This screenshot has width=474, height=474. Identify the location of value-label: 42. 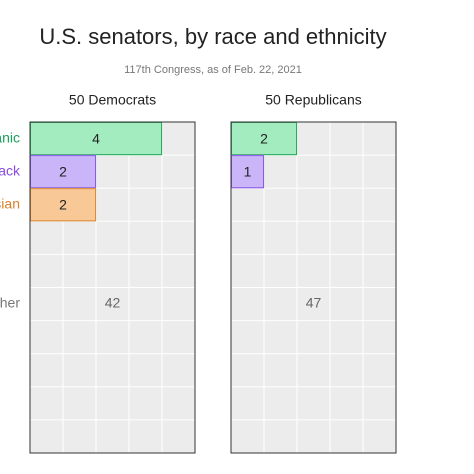
(113, 303).